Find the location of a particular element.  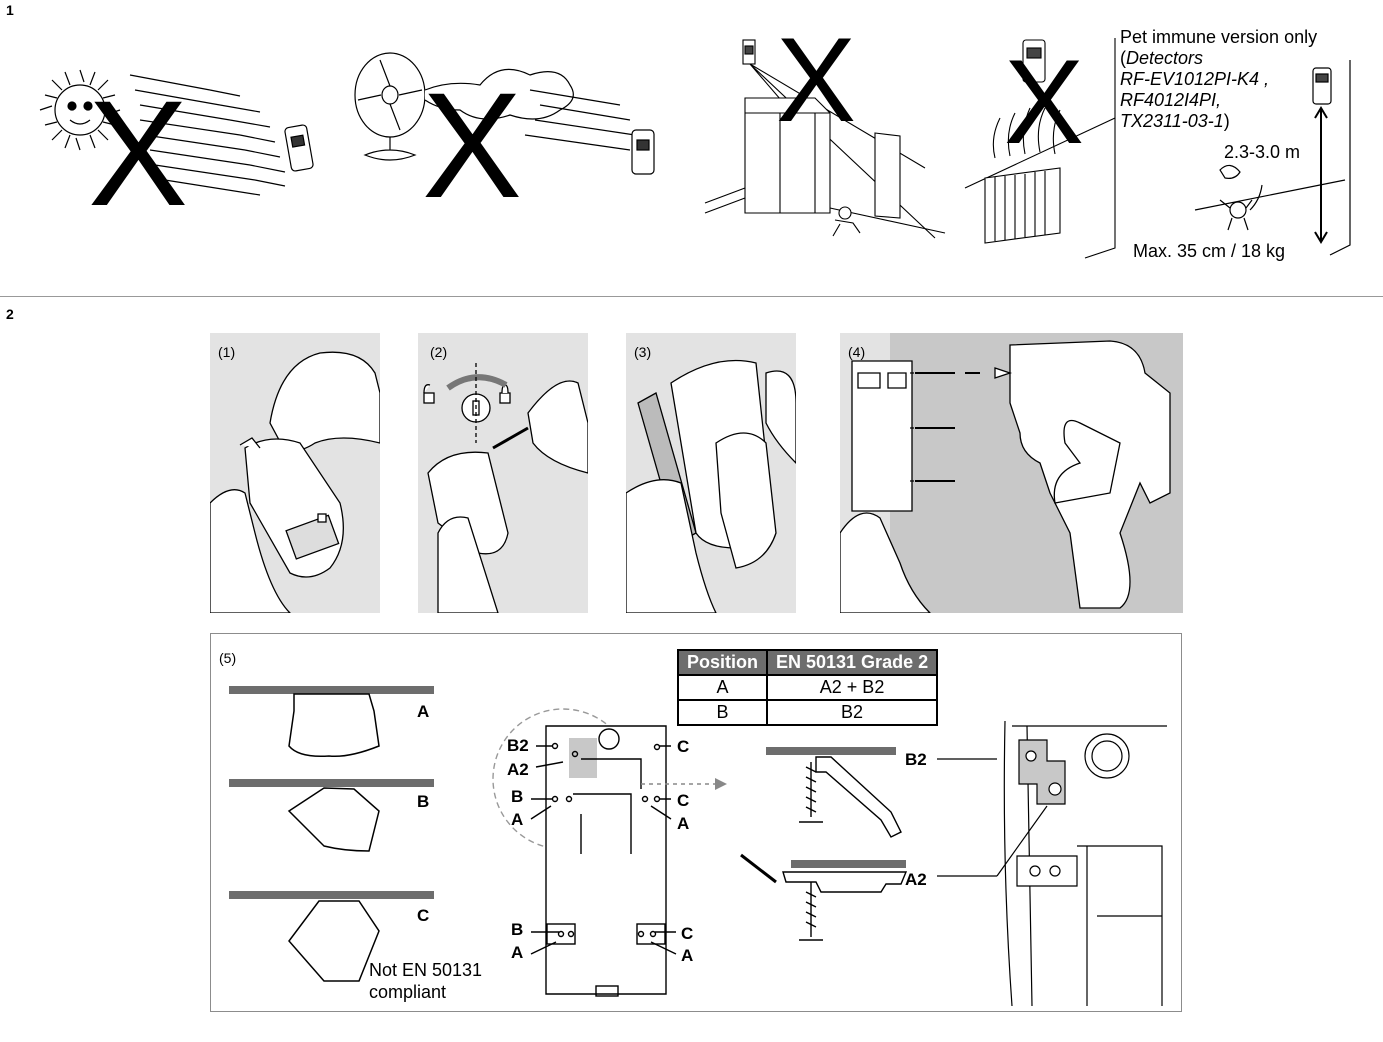

step-2-panel: (2) is located at coordinates (503, 473).